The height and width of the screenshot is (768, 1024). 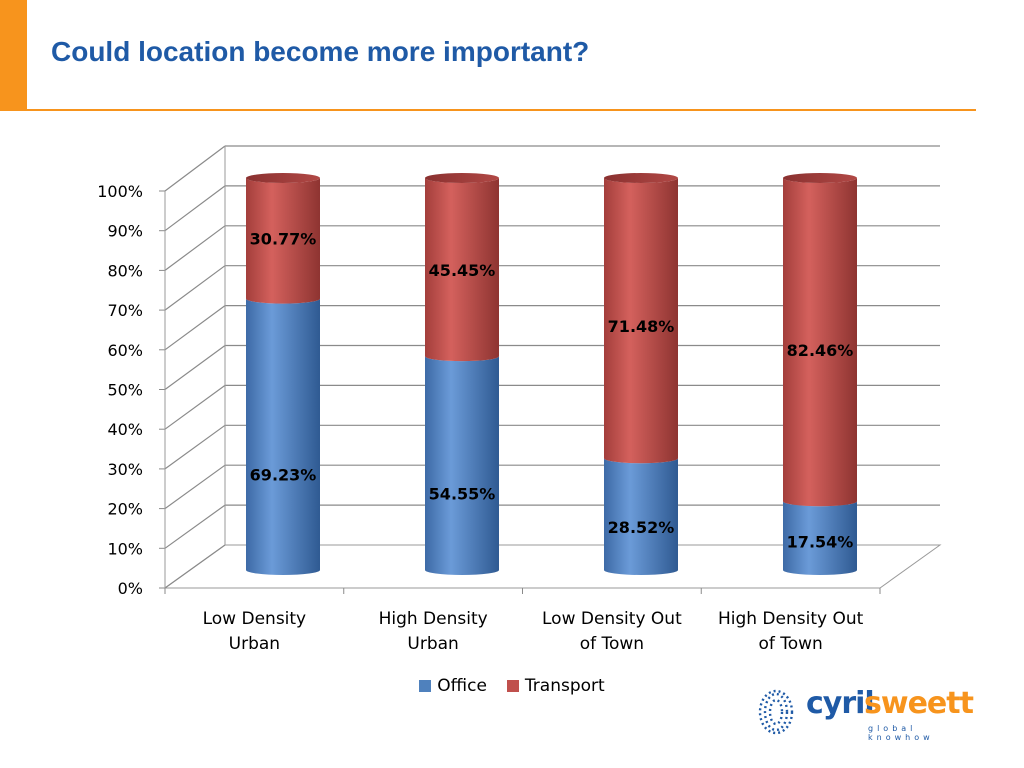 I want to click on data-label-transport: 71.48%, so click(x=641, y=326).